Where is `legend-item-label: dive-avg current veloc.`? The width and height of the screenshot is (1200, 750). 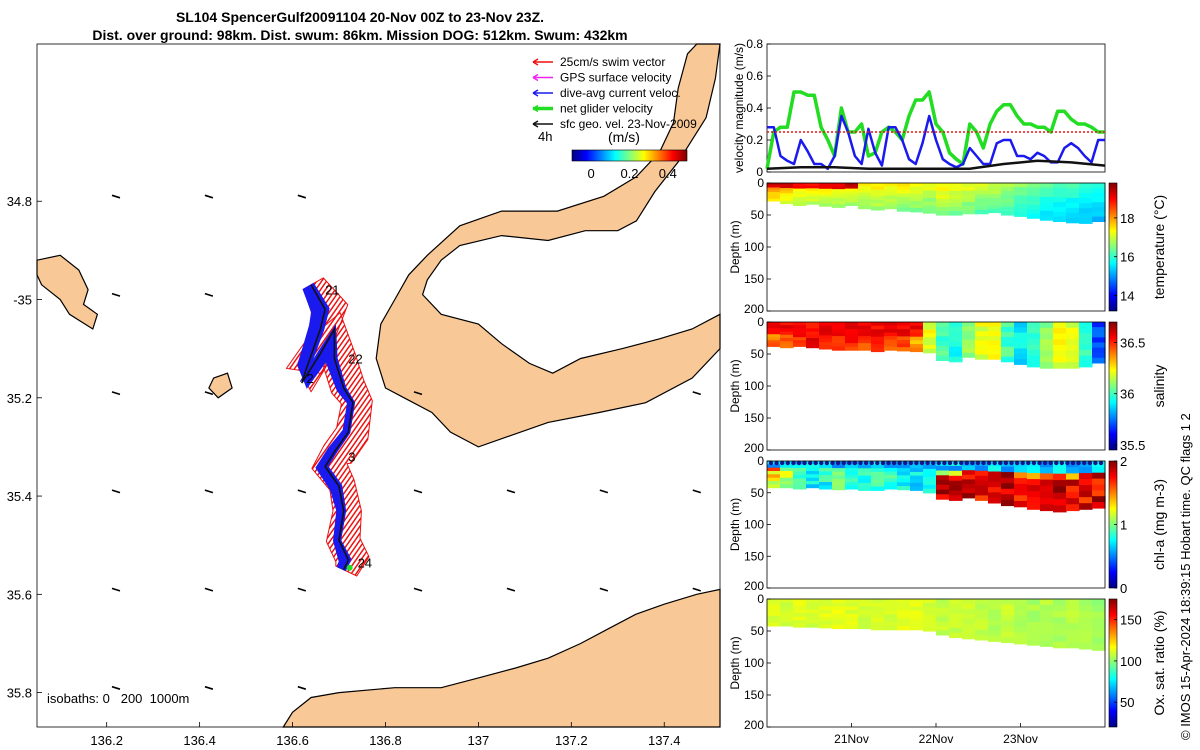
legend-item-label: dive-avg current veloc. is located at coordinates (620, 93).